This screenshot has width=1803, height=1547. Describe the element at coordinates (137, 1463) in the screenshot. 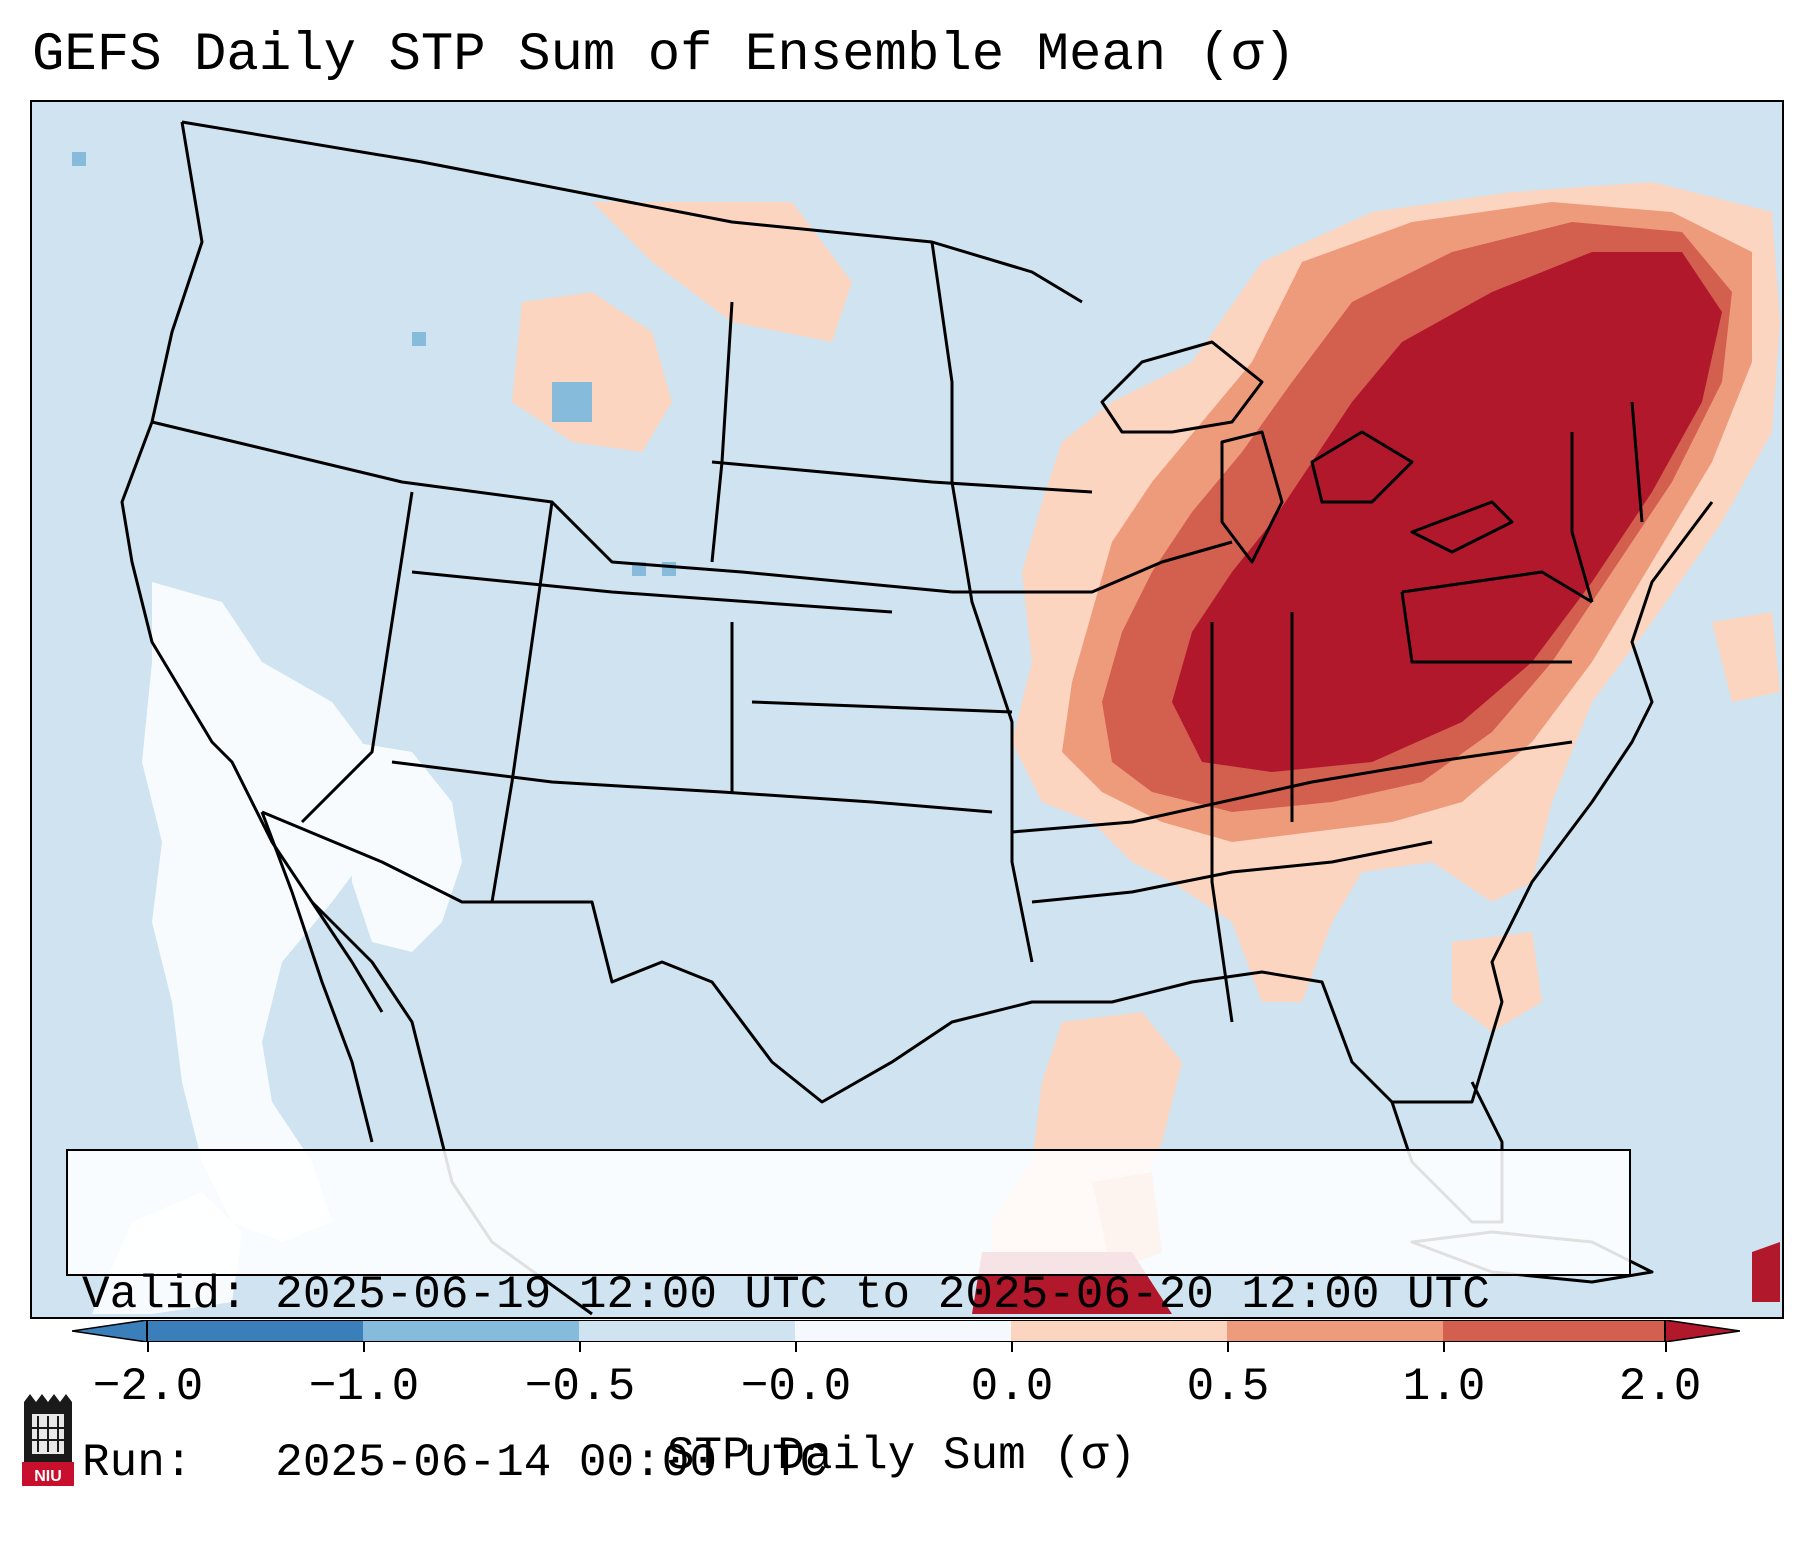

I see `run-label: Run:` at that location.